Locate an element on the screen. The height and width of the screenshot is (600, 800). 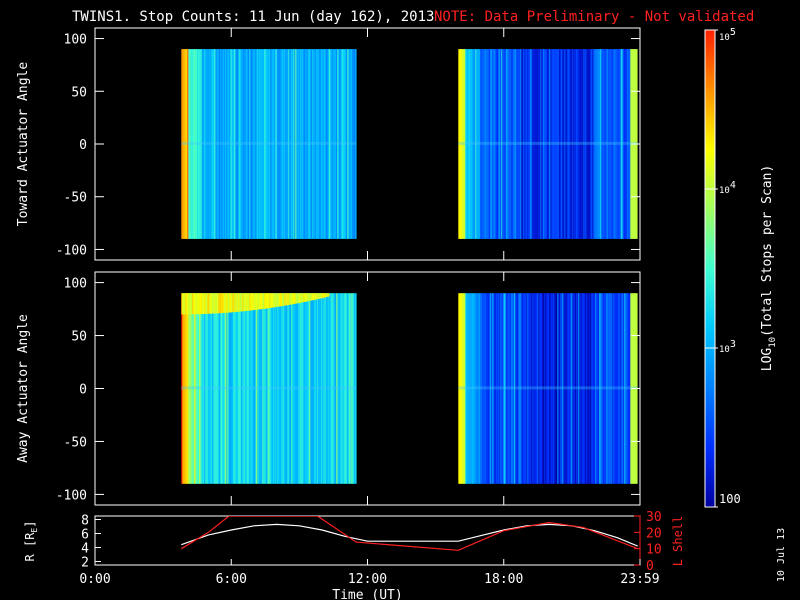
x-tick-label: 6:00 is located at coordinates (231, 579).